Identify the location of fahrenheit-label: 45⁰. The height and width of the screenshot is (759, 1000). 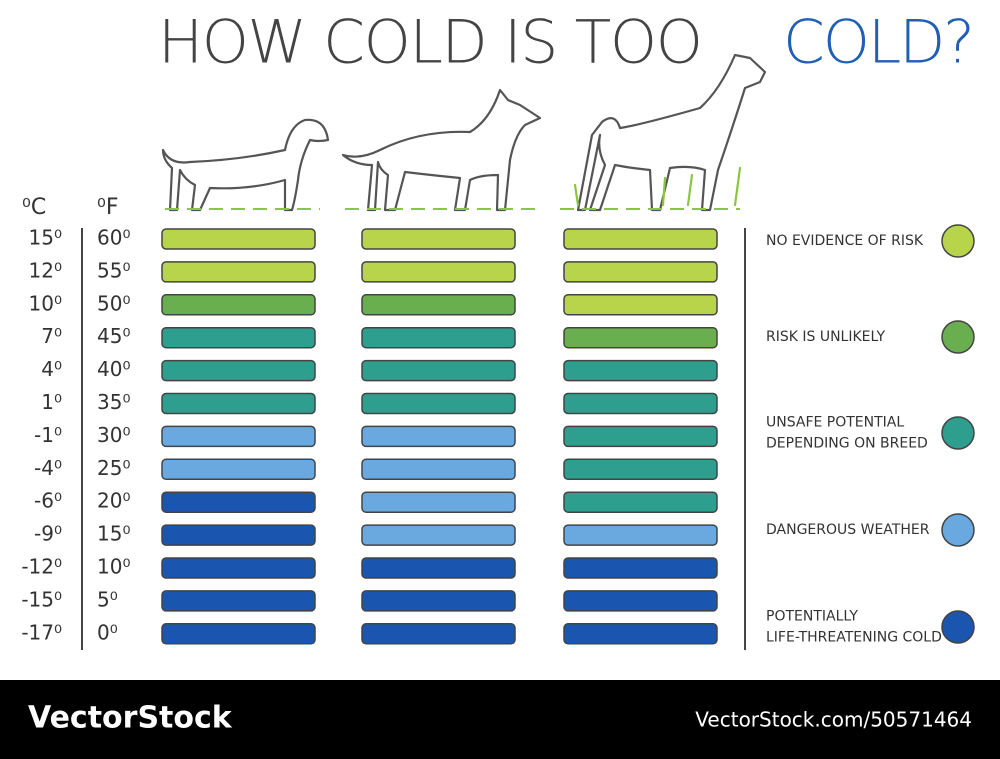
(113, 336).